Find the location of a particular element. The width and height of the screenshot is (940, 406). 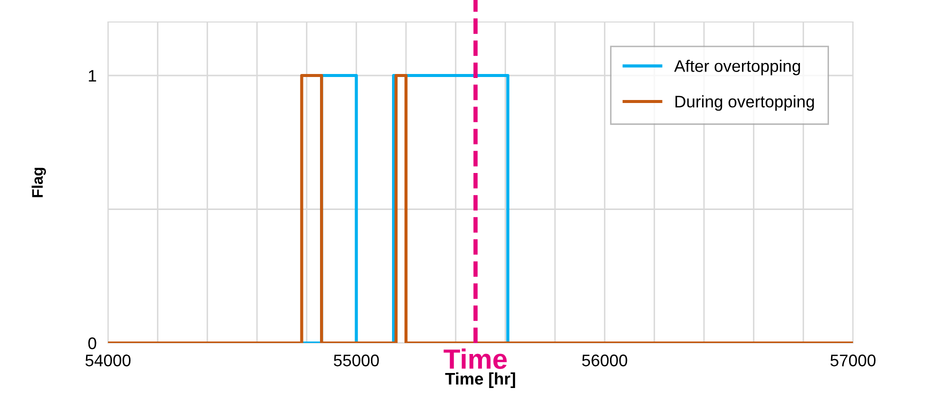

x-tick-label: 56000 is located at coordinates (605, 360).